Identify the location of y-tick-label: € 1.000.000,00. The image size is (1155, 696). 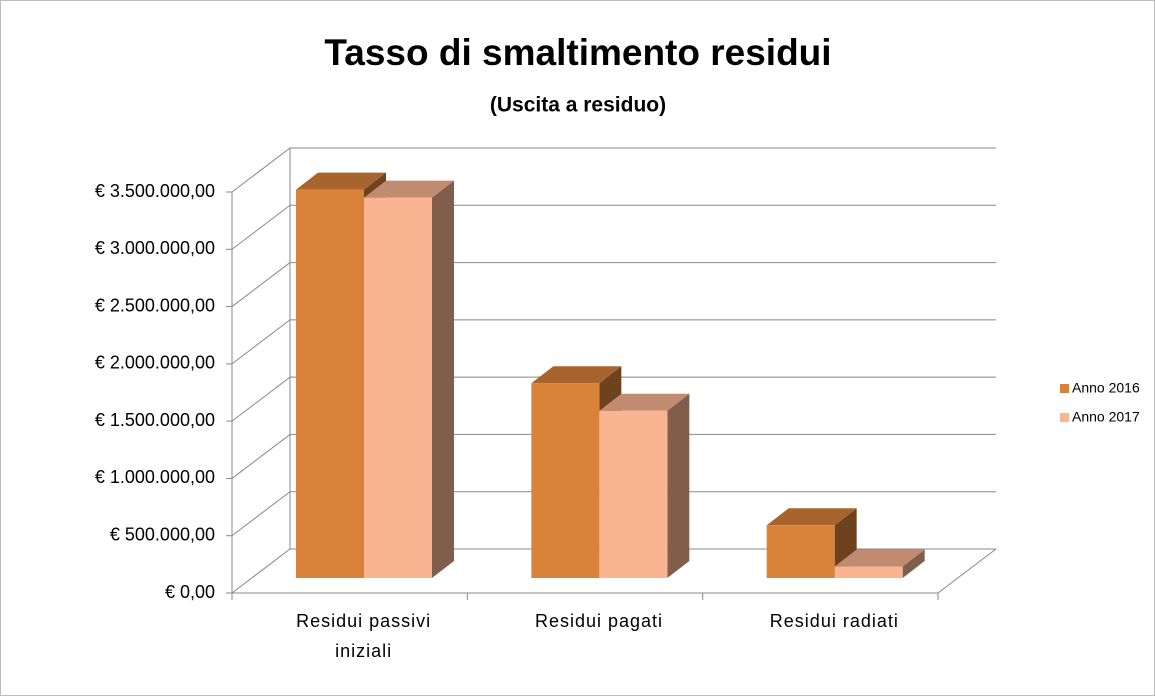
(155, 477).